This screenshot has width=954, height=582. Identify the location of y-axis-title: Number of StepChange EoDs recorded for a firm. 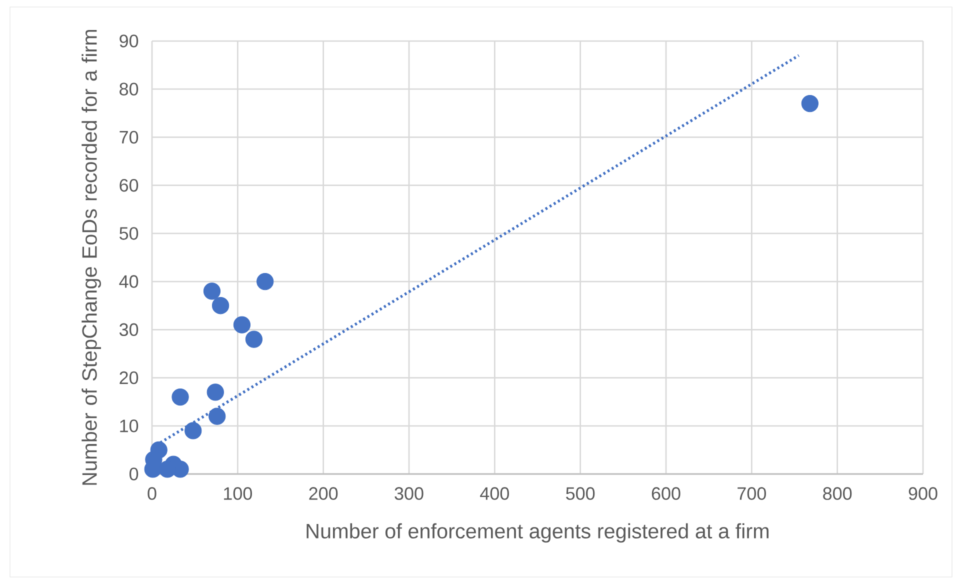
(91, 257).